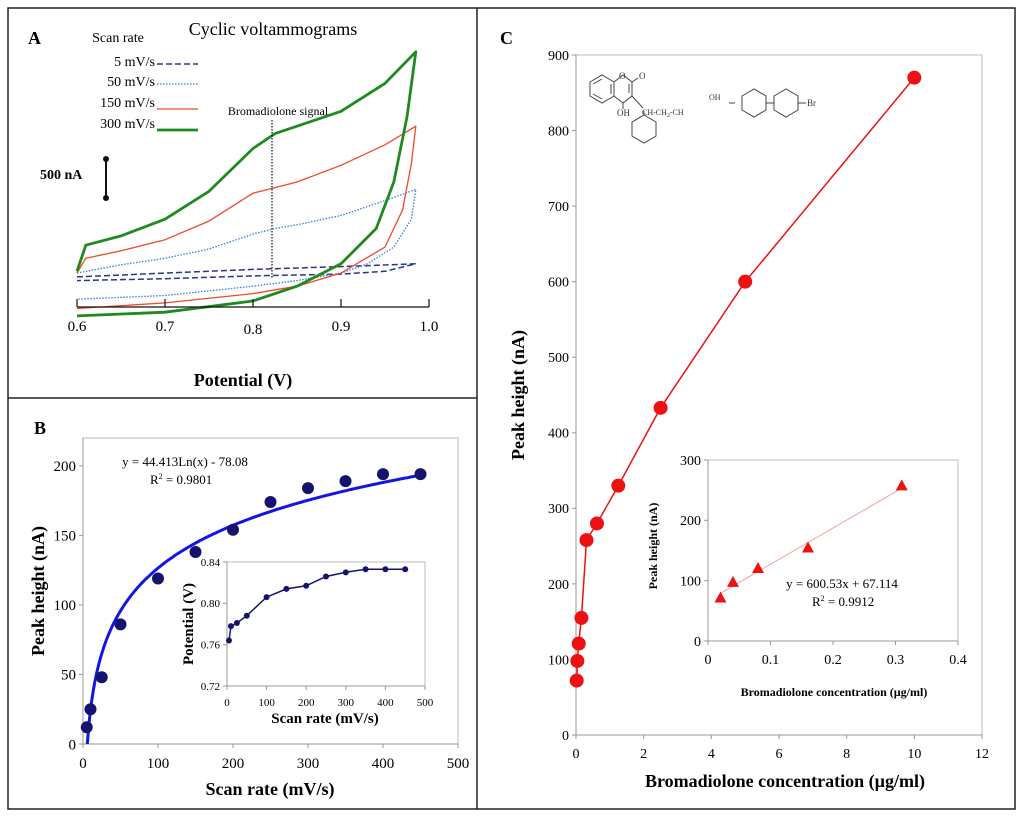 Image resolution: width=1024 pixels, height=818 pixels. Describe the element at coordinates (106, 159) in the screenshot. I see `scale-bar-end-top` at that location.